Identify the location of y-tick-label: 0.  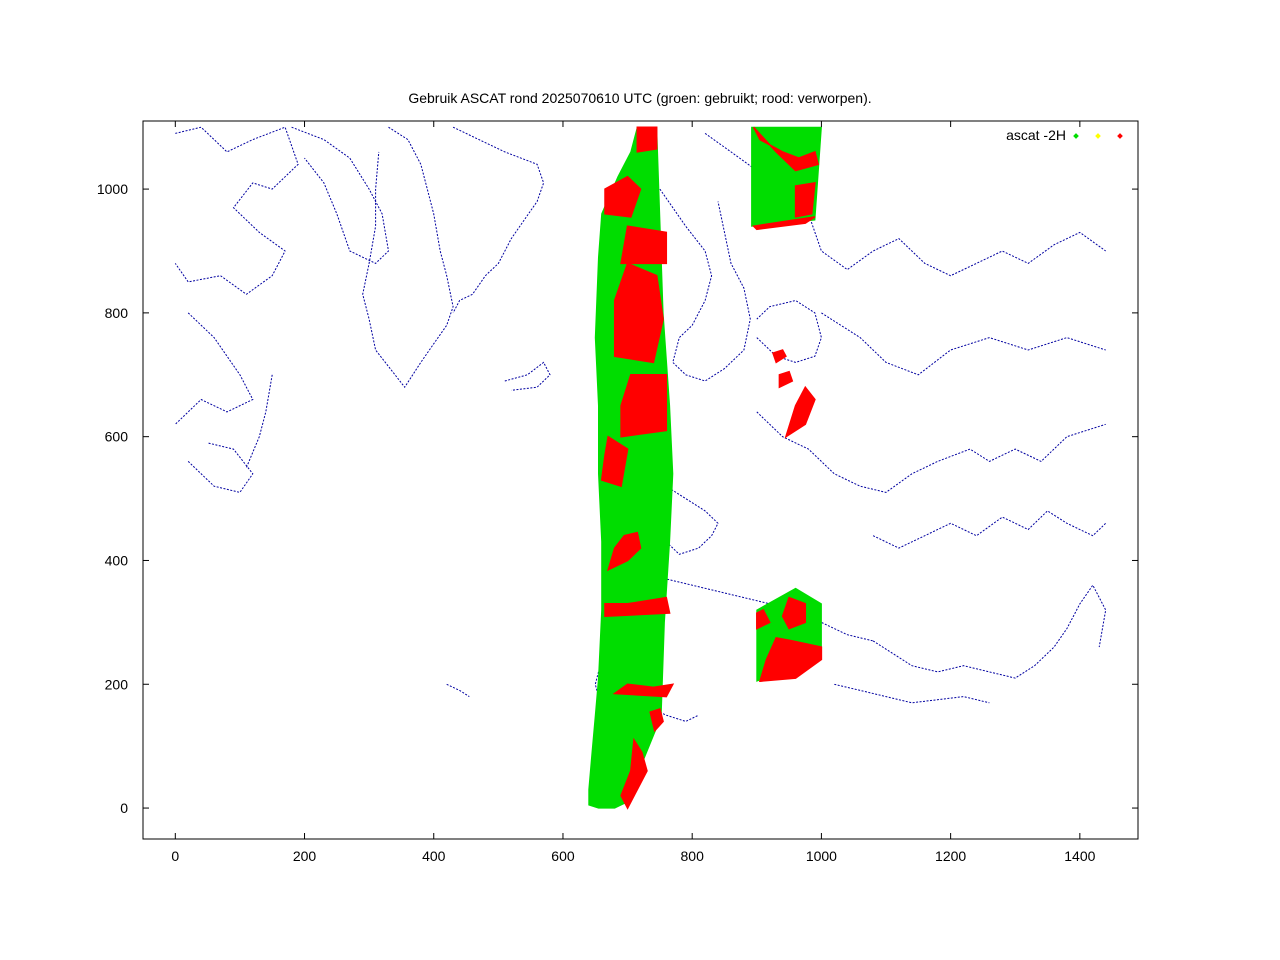
(124, 808).